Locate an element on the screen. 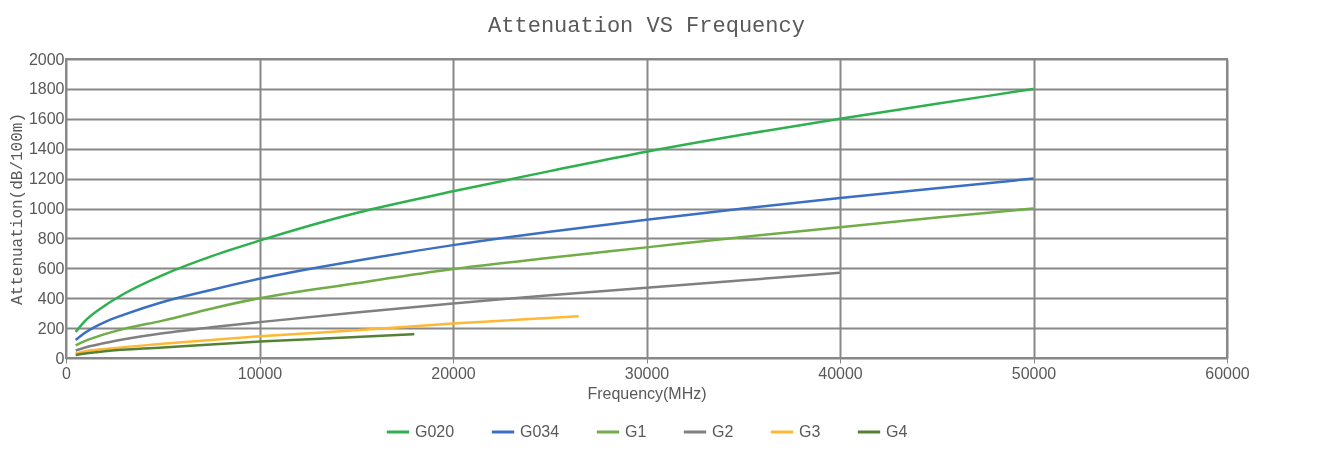  y-tick-label: 600 is located at coordinates (51, 268).